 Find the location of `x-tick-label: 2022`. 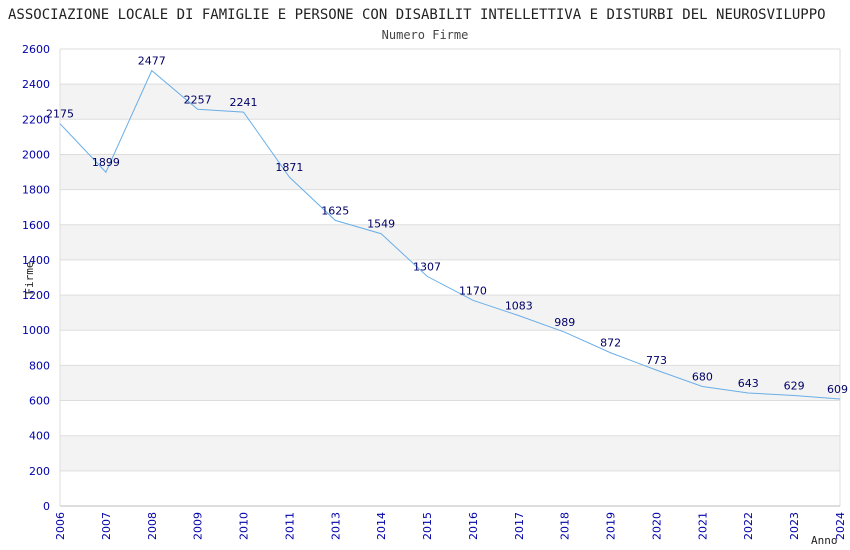

x-tick-label: 2022 is located at coordinates (748, 526).